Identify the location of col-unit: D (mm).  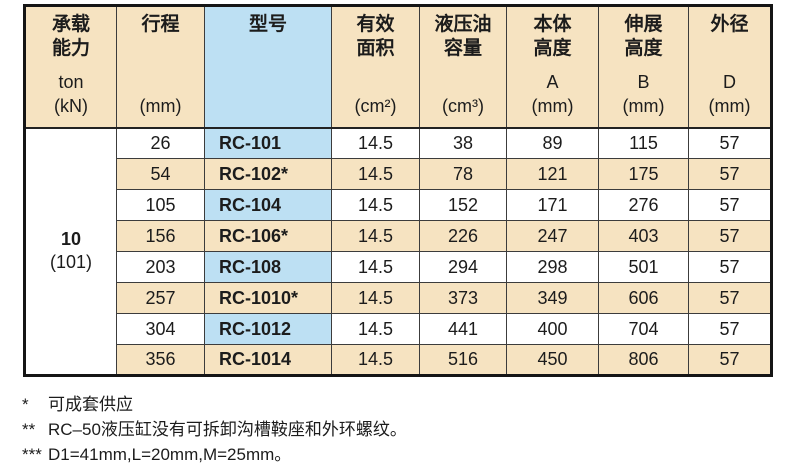
(729, 94).